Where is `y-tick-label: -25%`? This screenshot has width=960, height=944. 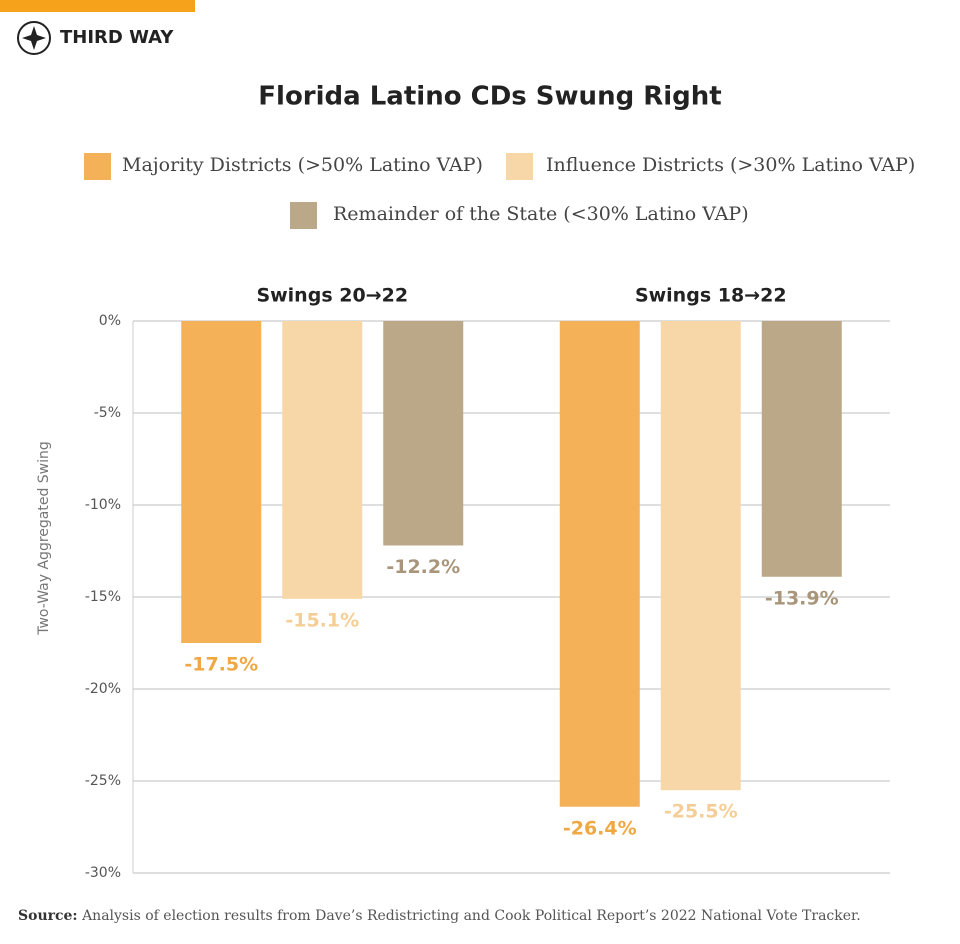 y-tick-label: -25% is located at coordinates (103, 781).